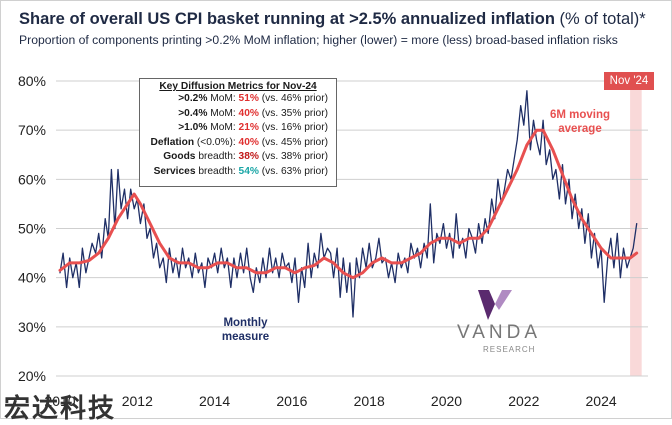 This screenshot has height=425, width=672. What do you see at coordinates (580, 115) in the screenshot?
I see `moving-average-label-line: 6M moving` at bounding box center [580, 115].